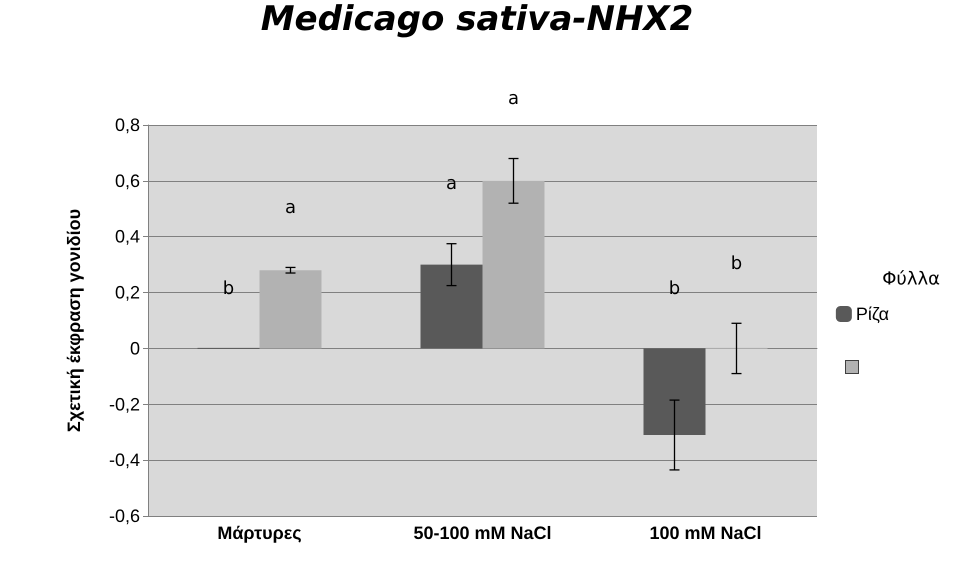  What do you see at coordinates (477, 19) in the screenshot?
I see `chart-title: Medicago sativa-NHX2` at bounding box center [477, 19].